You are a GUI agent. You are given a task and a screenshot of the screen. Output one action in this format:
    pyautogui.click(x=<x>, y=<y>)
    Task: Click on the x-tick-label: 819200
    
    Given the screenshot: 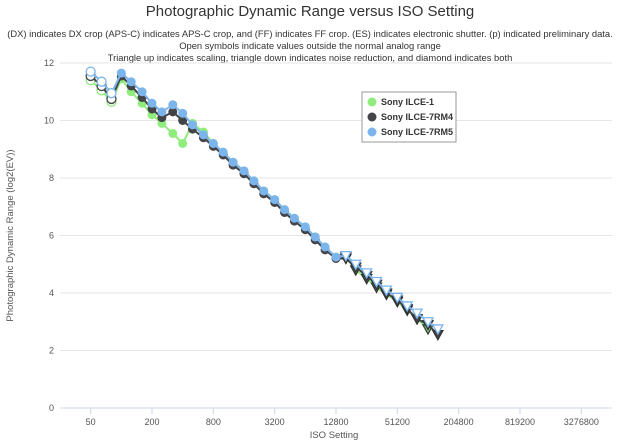 What is the action you would take?
    pyautogui.click(x=520, y=422)
    